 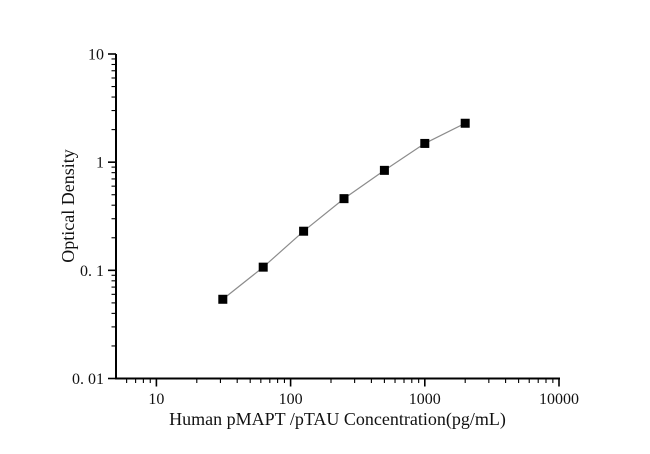 I want to click on x-tick-label: 10000, so click(x=559, y=399).